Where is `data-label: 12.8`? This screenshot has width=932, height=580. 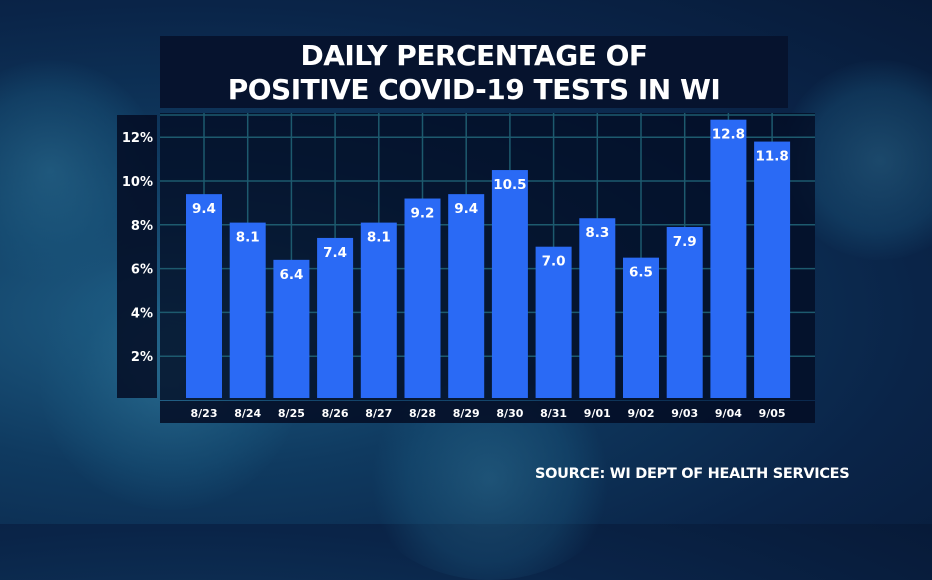
data-label: 12.8 is located at coordinates (728, 135).